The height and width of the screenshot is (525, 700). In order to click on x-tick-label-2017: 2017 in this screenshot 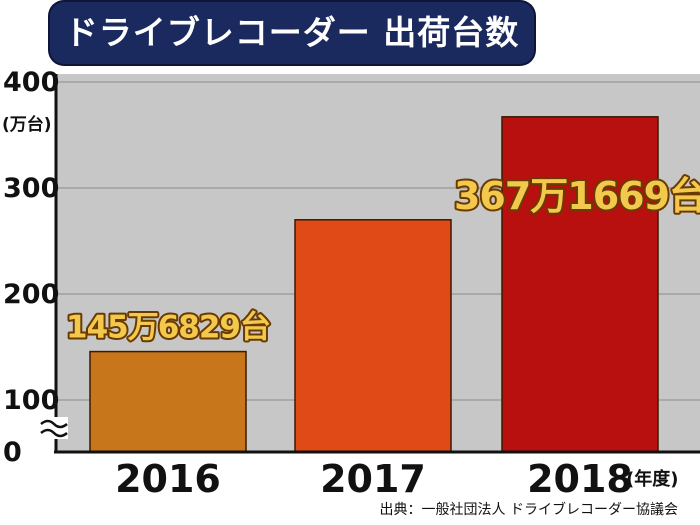, I will do `click(373, 479)`.